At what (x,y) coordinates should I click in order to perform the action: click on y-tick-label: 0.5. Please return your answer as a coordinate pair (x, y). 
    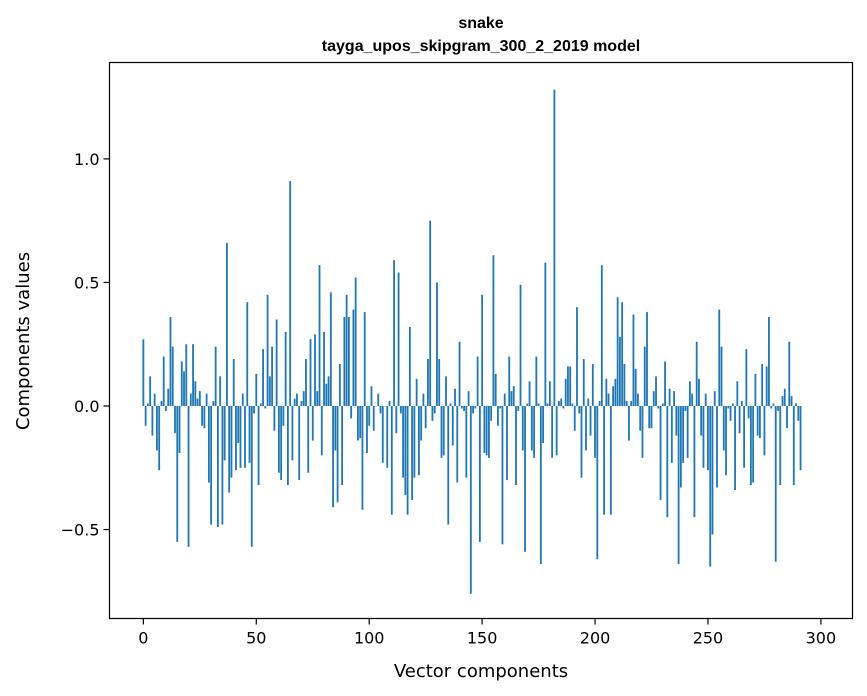
    Looking at the image, I should click on (86, 282).